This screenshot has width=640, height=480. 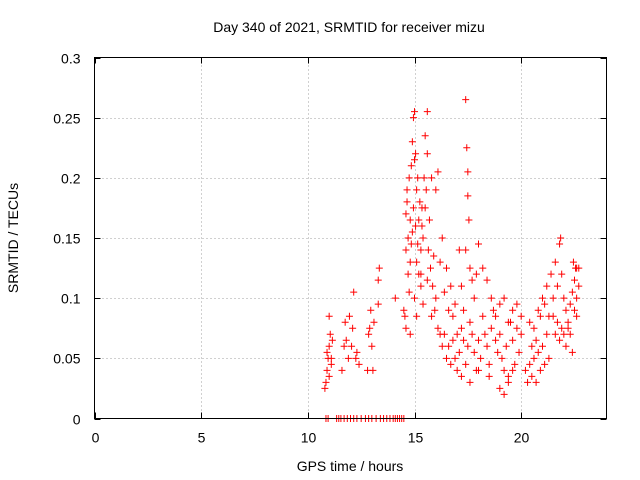 What do you see at coordinates (77, 420) in the screenshot?
I see `y-tick-label: 0` at bounding box center [77, 420].